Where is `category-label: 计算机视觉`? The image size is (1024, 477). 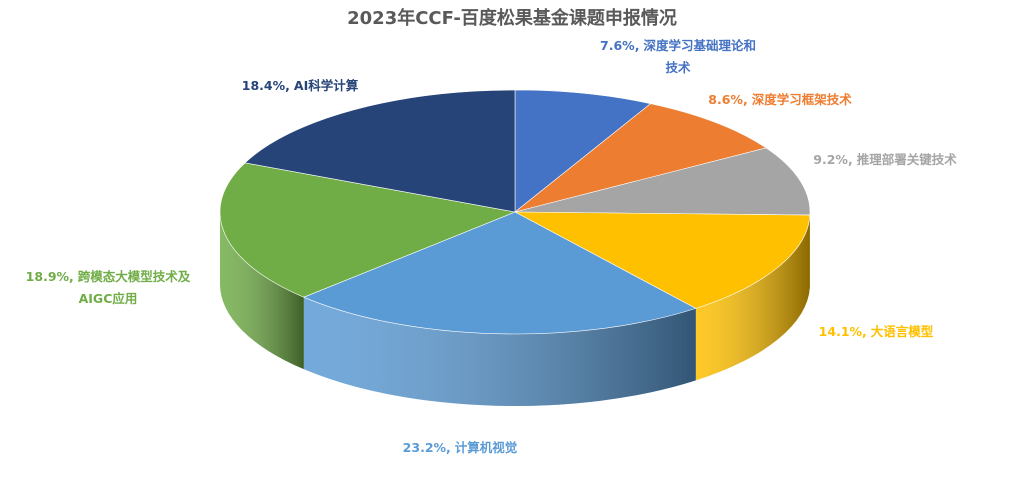
category-label: 计算机视觉 is located at coordinates (486, 447).